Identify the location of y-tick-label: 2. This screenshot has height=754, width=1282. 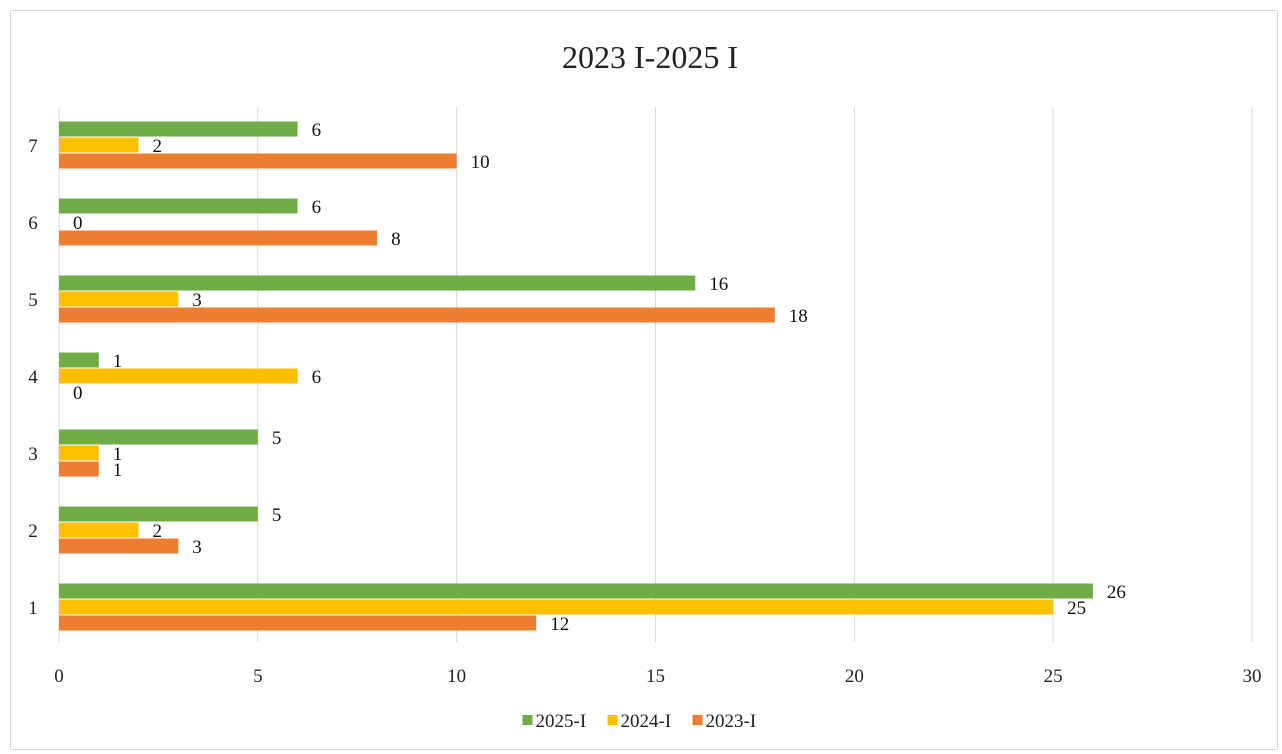
(33, 531).